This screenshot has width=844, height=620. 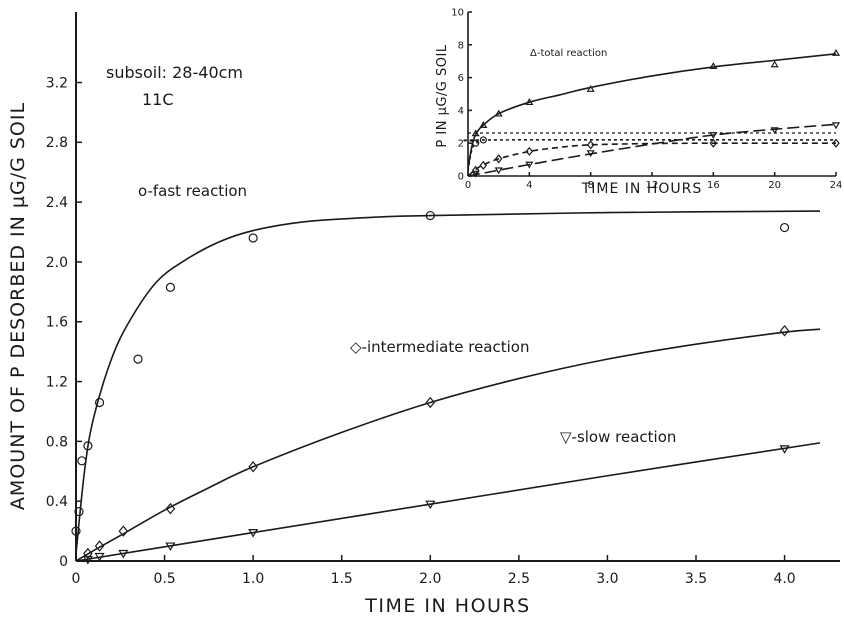 What do you see at coordinates (57, 263) in the screenshot?
I see `main-y-tick-label-2-0: 2.0` at bounding box center [57, 263].